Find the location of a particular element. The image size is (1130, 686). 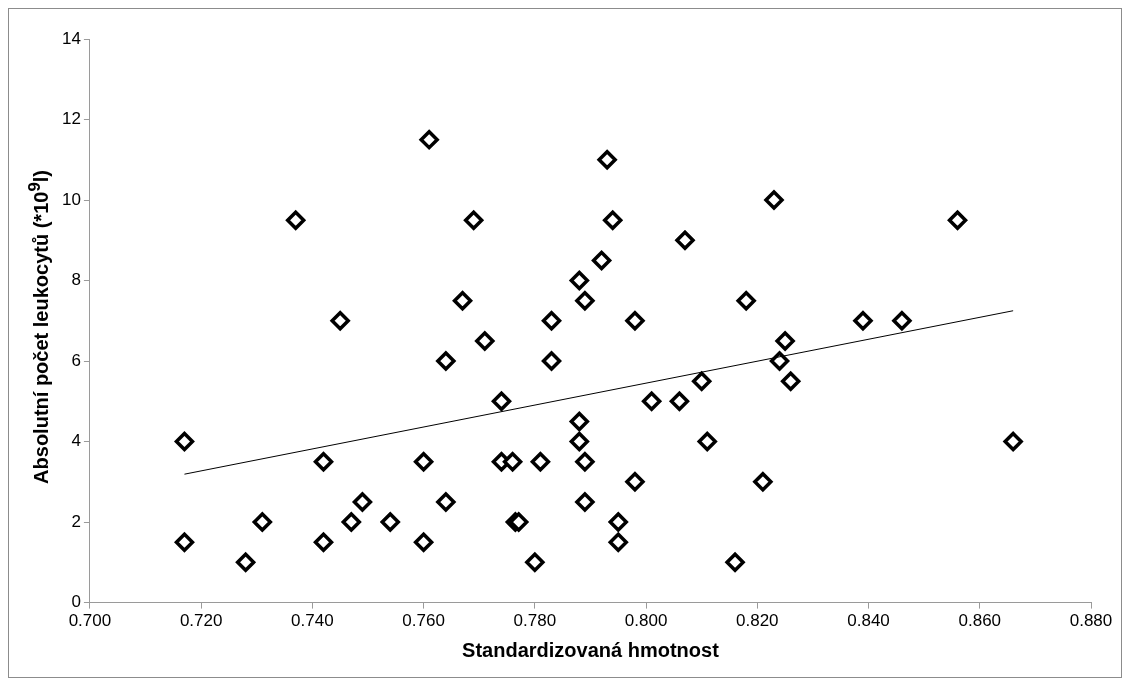

y-tick-label: 2 is located at coordinates (76, 521).